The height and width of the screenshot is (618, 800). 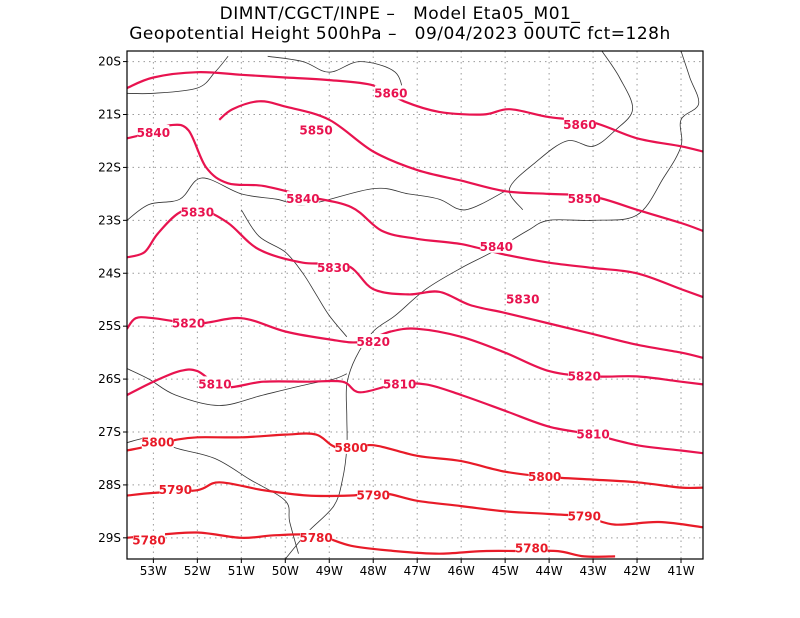 What do you see at coordinates (461, 571) in the screenshot?
I see `tick-label-x: 46W` at bounding box center [461, 571].